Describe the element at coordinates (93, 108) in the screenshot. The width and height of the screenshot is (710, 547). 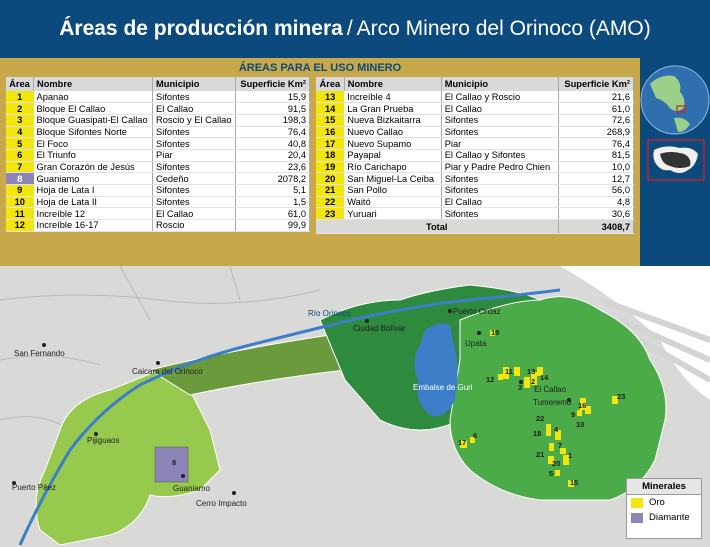
I see `cell-nombre: Bloque El Callao` at that location.